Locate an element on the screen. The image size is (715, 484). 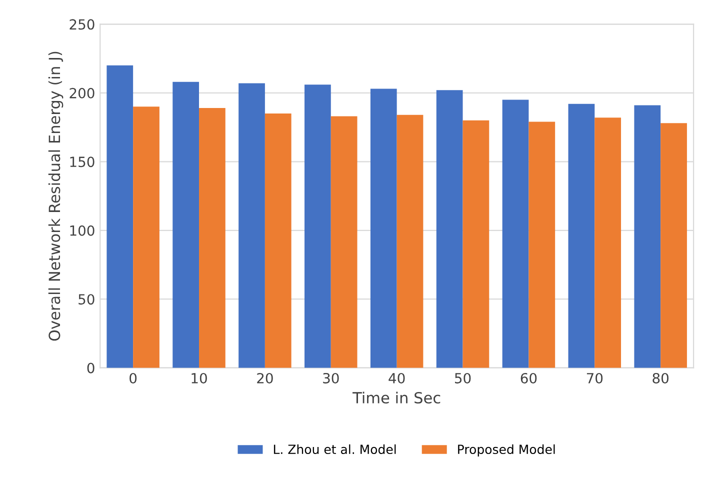
y-axis-title: Overall Network Residual Energy (in J) is located at coordinates (56, 196).